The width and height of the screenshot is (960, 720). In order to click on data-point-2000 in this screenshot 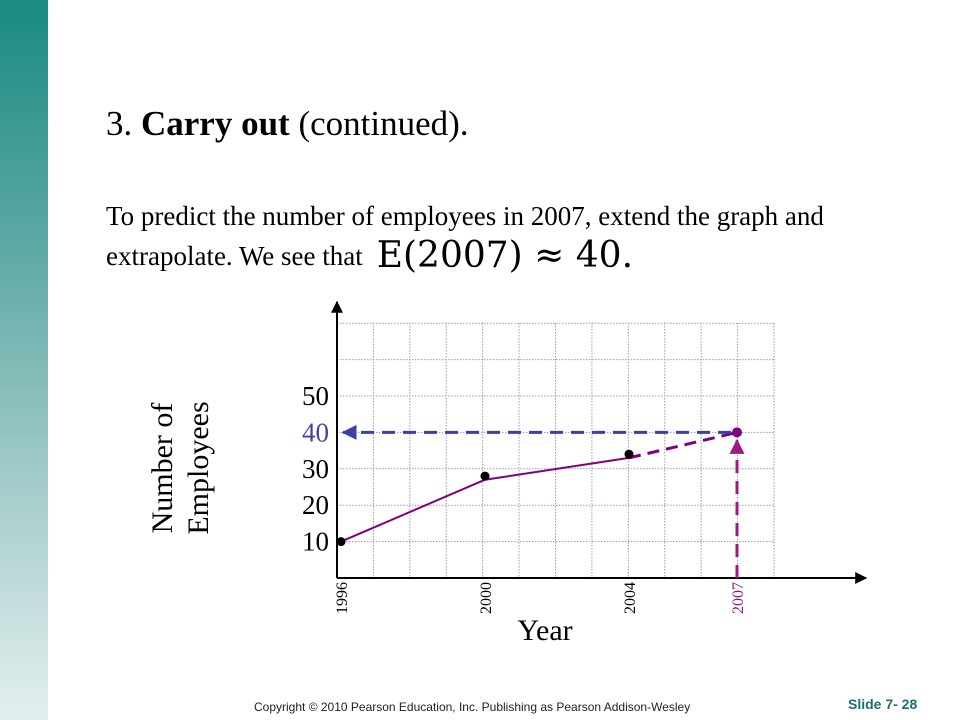, I will do `click(485, 476)`.